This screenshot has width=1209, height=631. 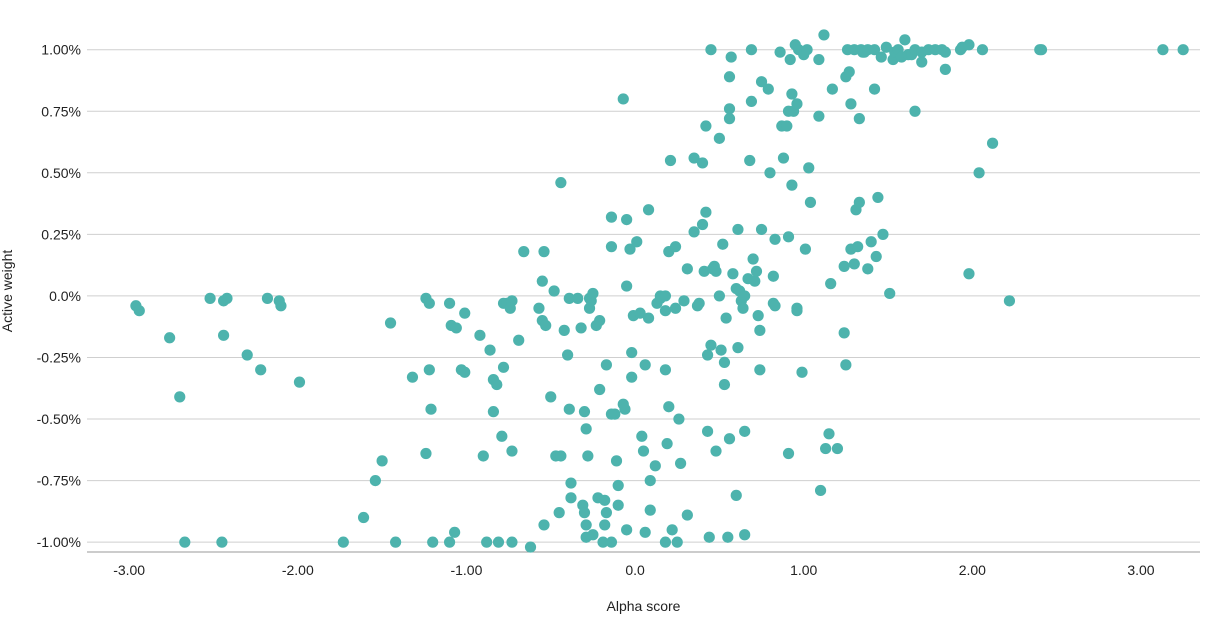 I want to click on x-tick-label: 1.00, so click(x=803, y=570).